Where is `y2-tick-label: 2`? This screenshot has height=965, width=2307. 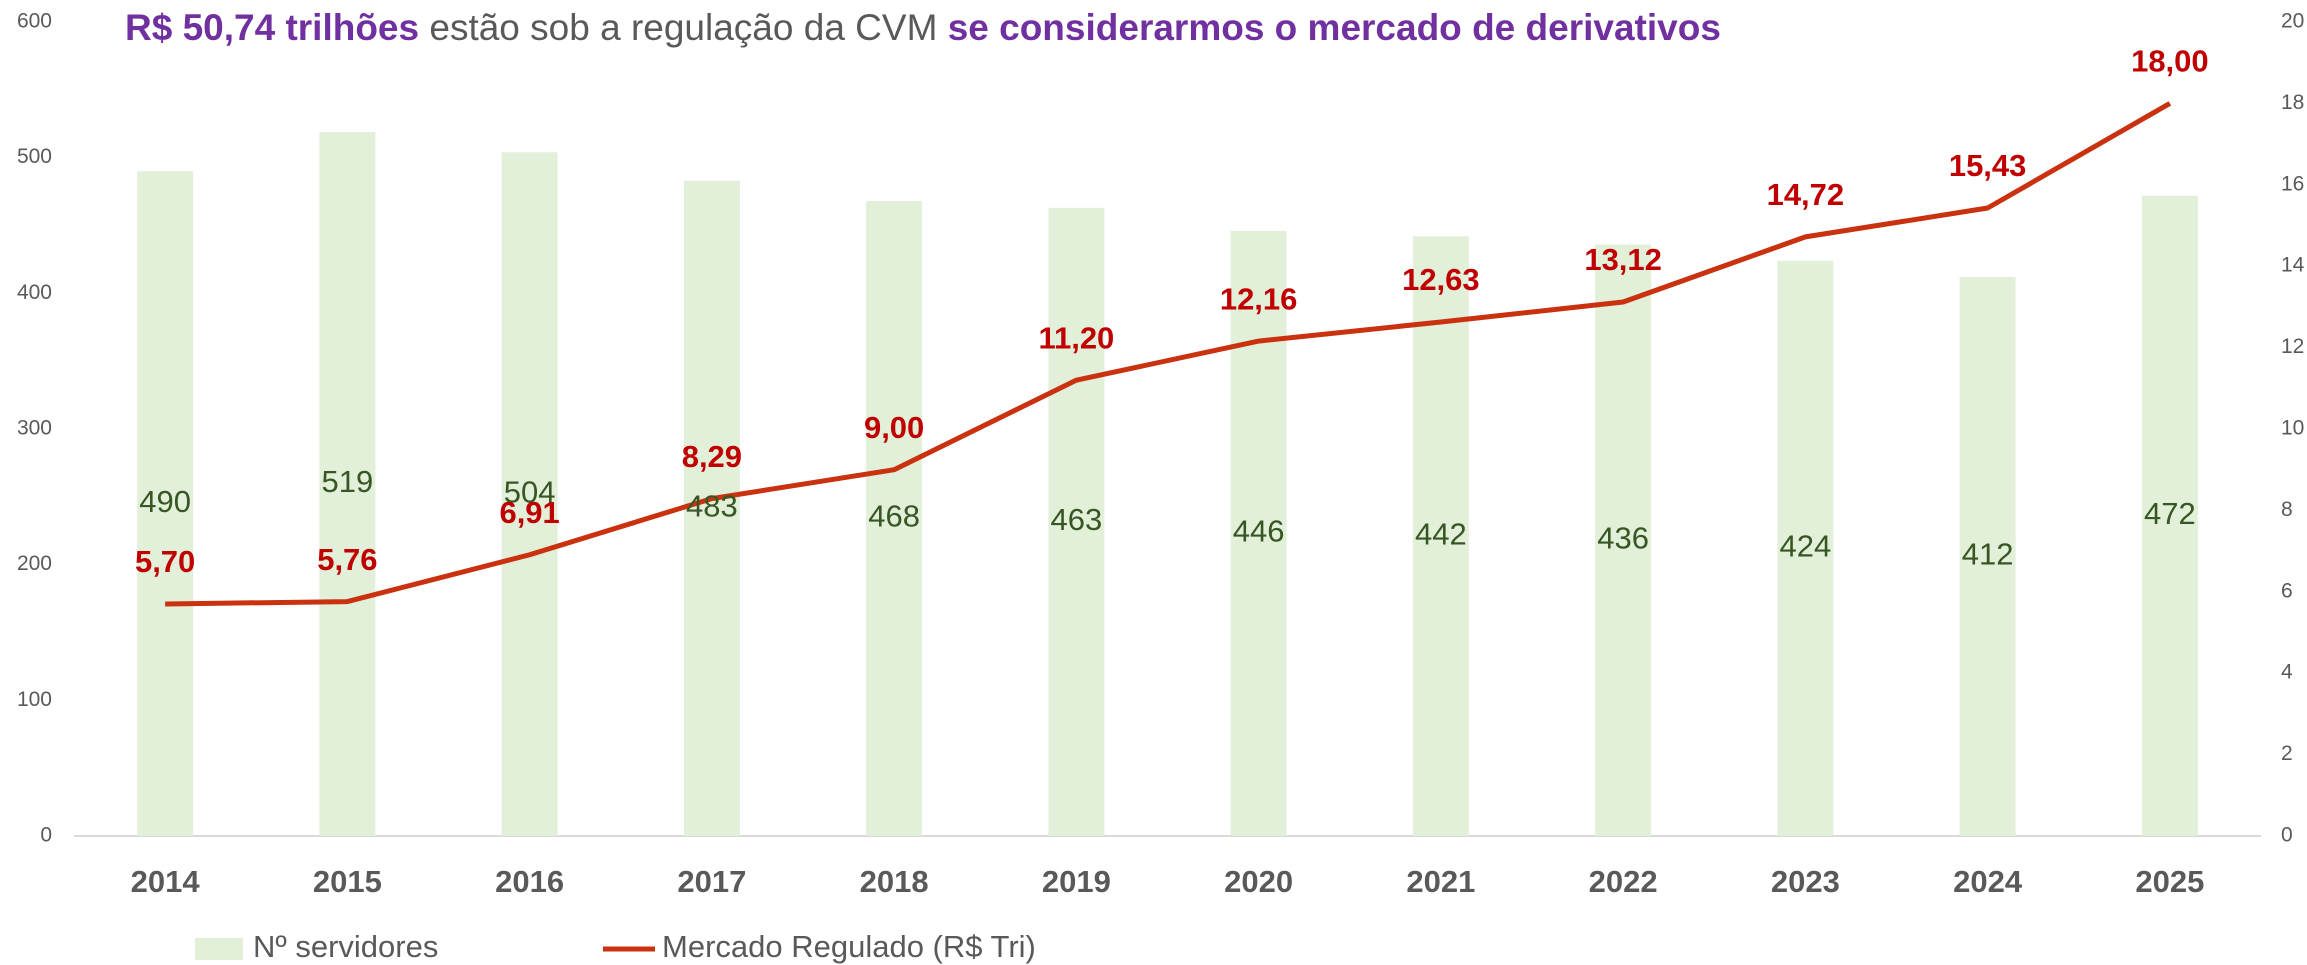
y2-tick-label: 2 is located at coordinates (2287, 753).